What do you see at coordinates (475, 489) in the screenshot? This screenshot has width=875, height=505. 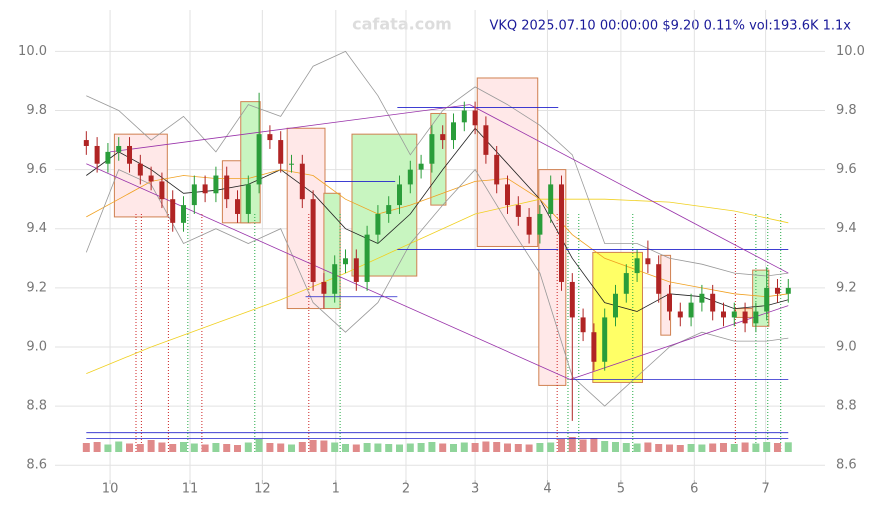 I see `x-tick-label: 3` at bounding box center [475, 489].